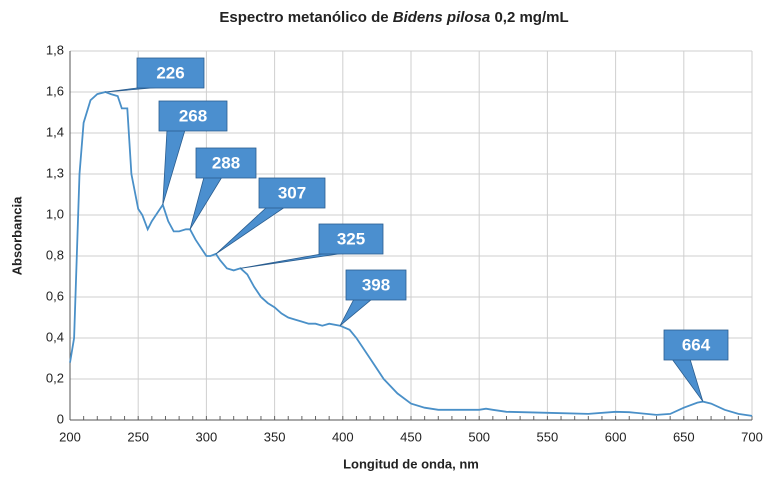 The image size is (765, 478). Describe the element at coordinates (55, 213) in the screenshot. I see `y-tick-label: 1,0` at that location.